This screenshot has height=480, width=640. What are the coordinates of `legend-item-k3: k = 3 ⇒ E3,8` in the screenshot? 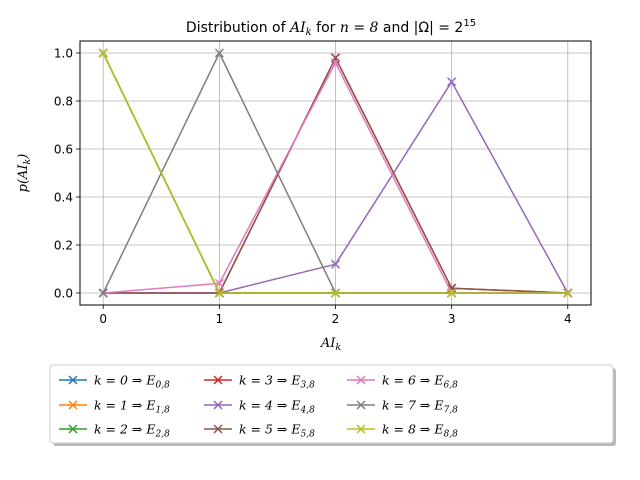 It's located at (259, 382).